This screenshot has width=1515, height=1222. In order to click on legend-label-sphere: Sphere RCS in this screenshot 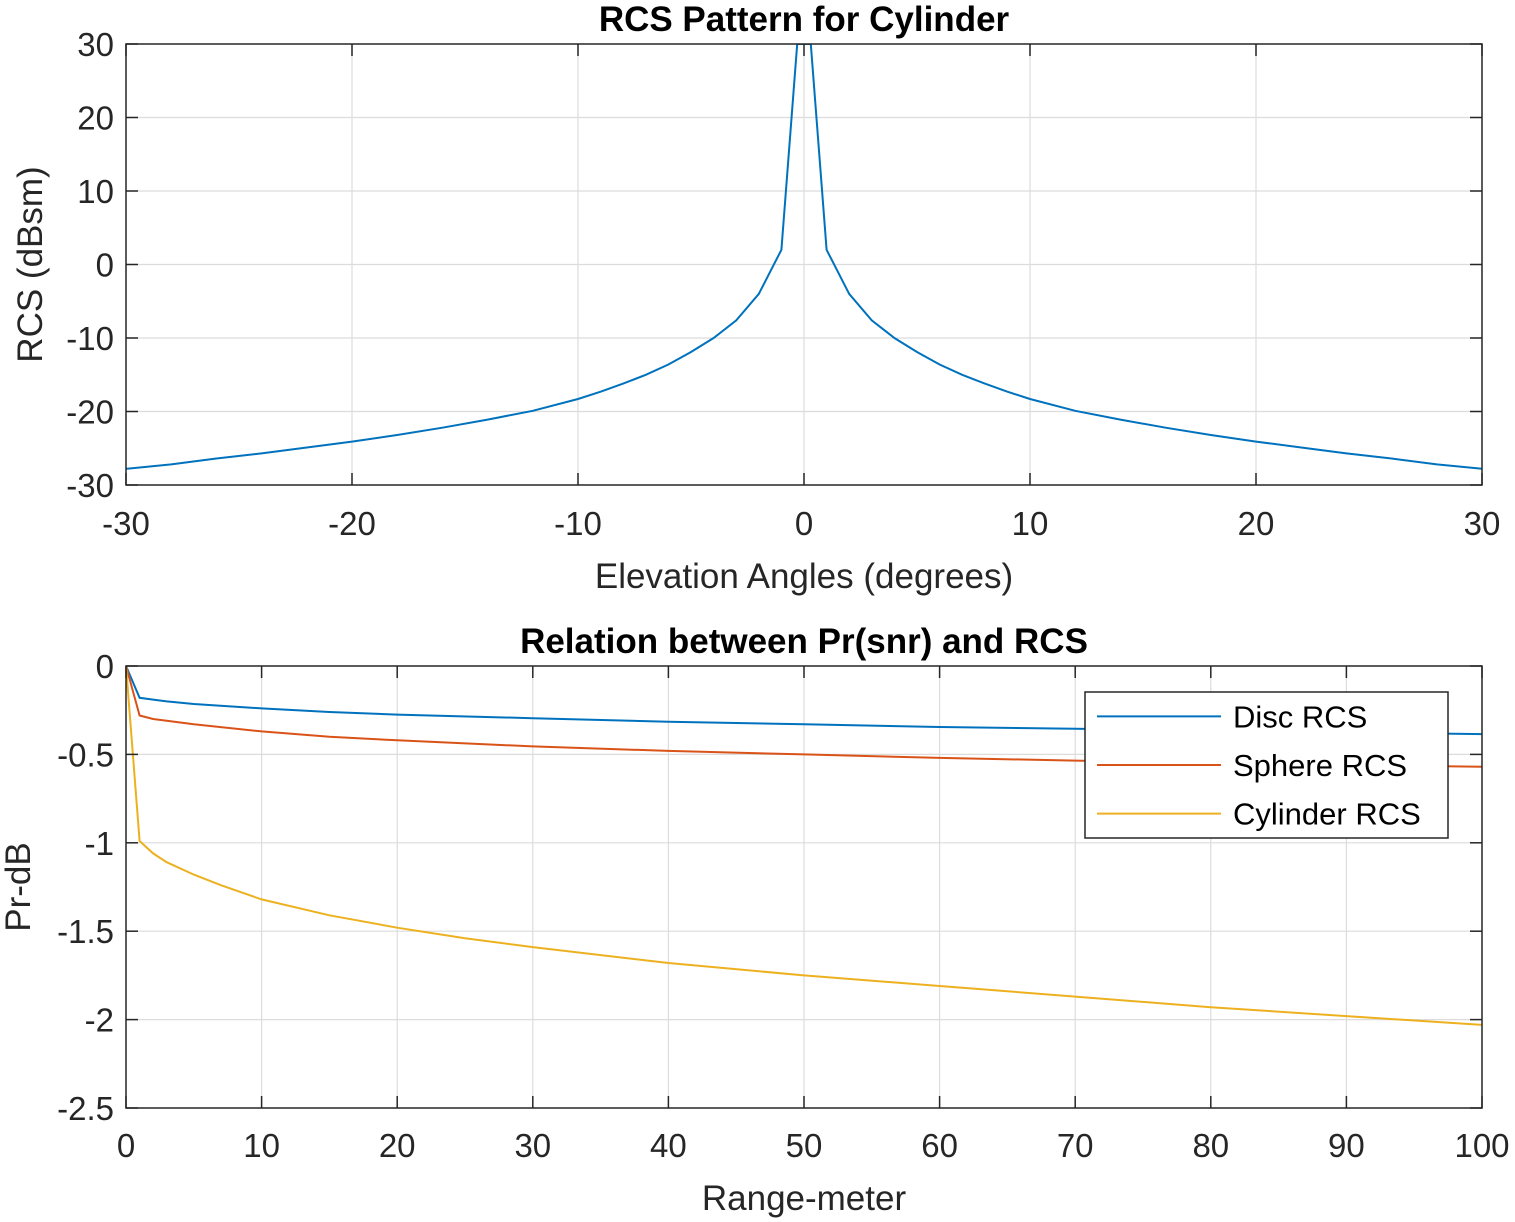, I will do `click(1320, 765)`.